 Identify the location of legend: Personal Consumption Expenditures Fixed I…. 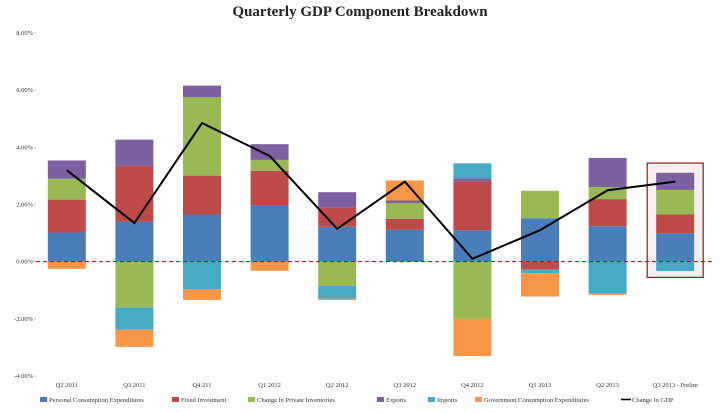
(357, 400).